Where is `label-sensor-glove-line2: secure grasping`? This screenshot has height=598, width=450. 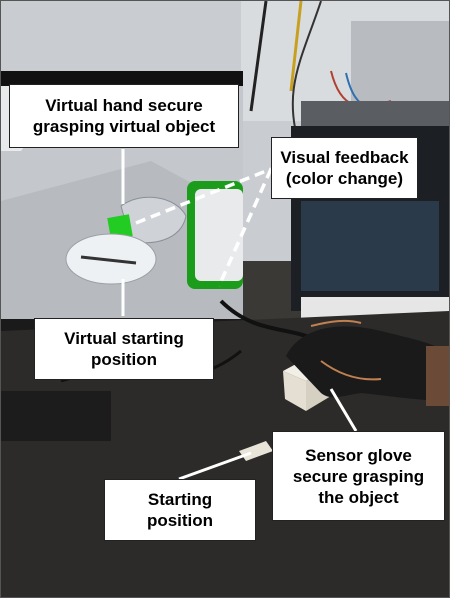
label-sensor-glove-line2: secure grasping is located at coordinates (358, 476).